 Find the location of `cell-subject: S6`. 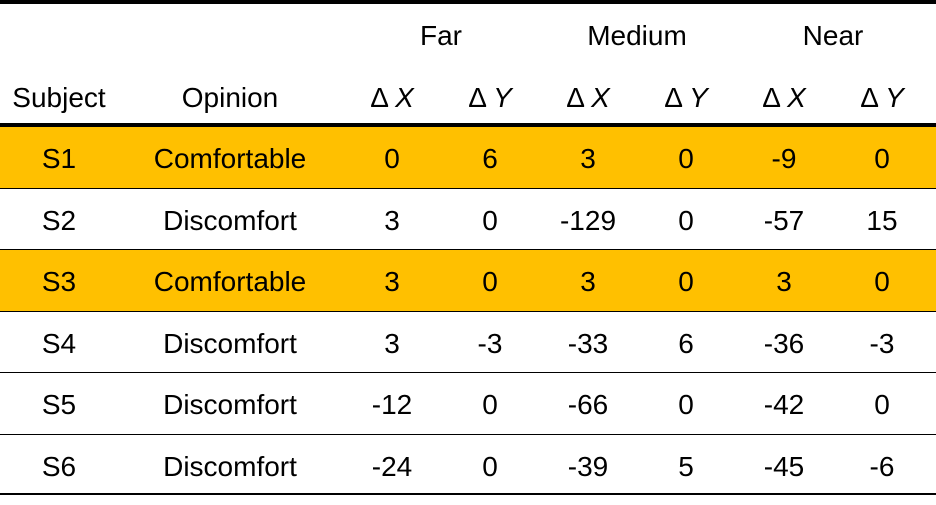

cell-subject: S6 is located at coordinates (59, 466).